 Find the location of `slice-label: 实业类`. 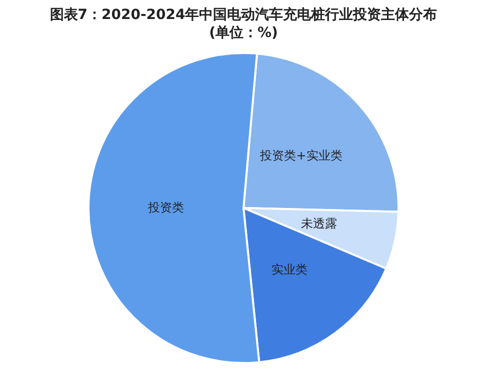

slice-label: 实业类 is located at coordinates (289, 269).